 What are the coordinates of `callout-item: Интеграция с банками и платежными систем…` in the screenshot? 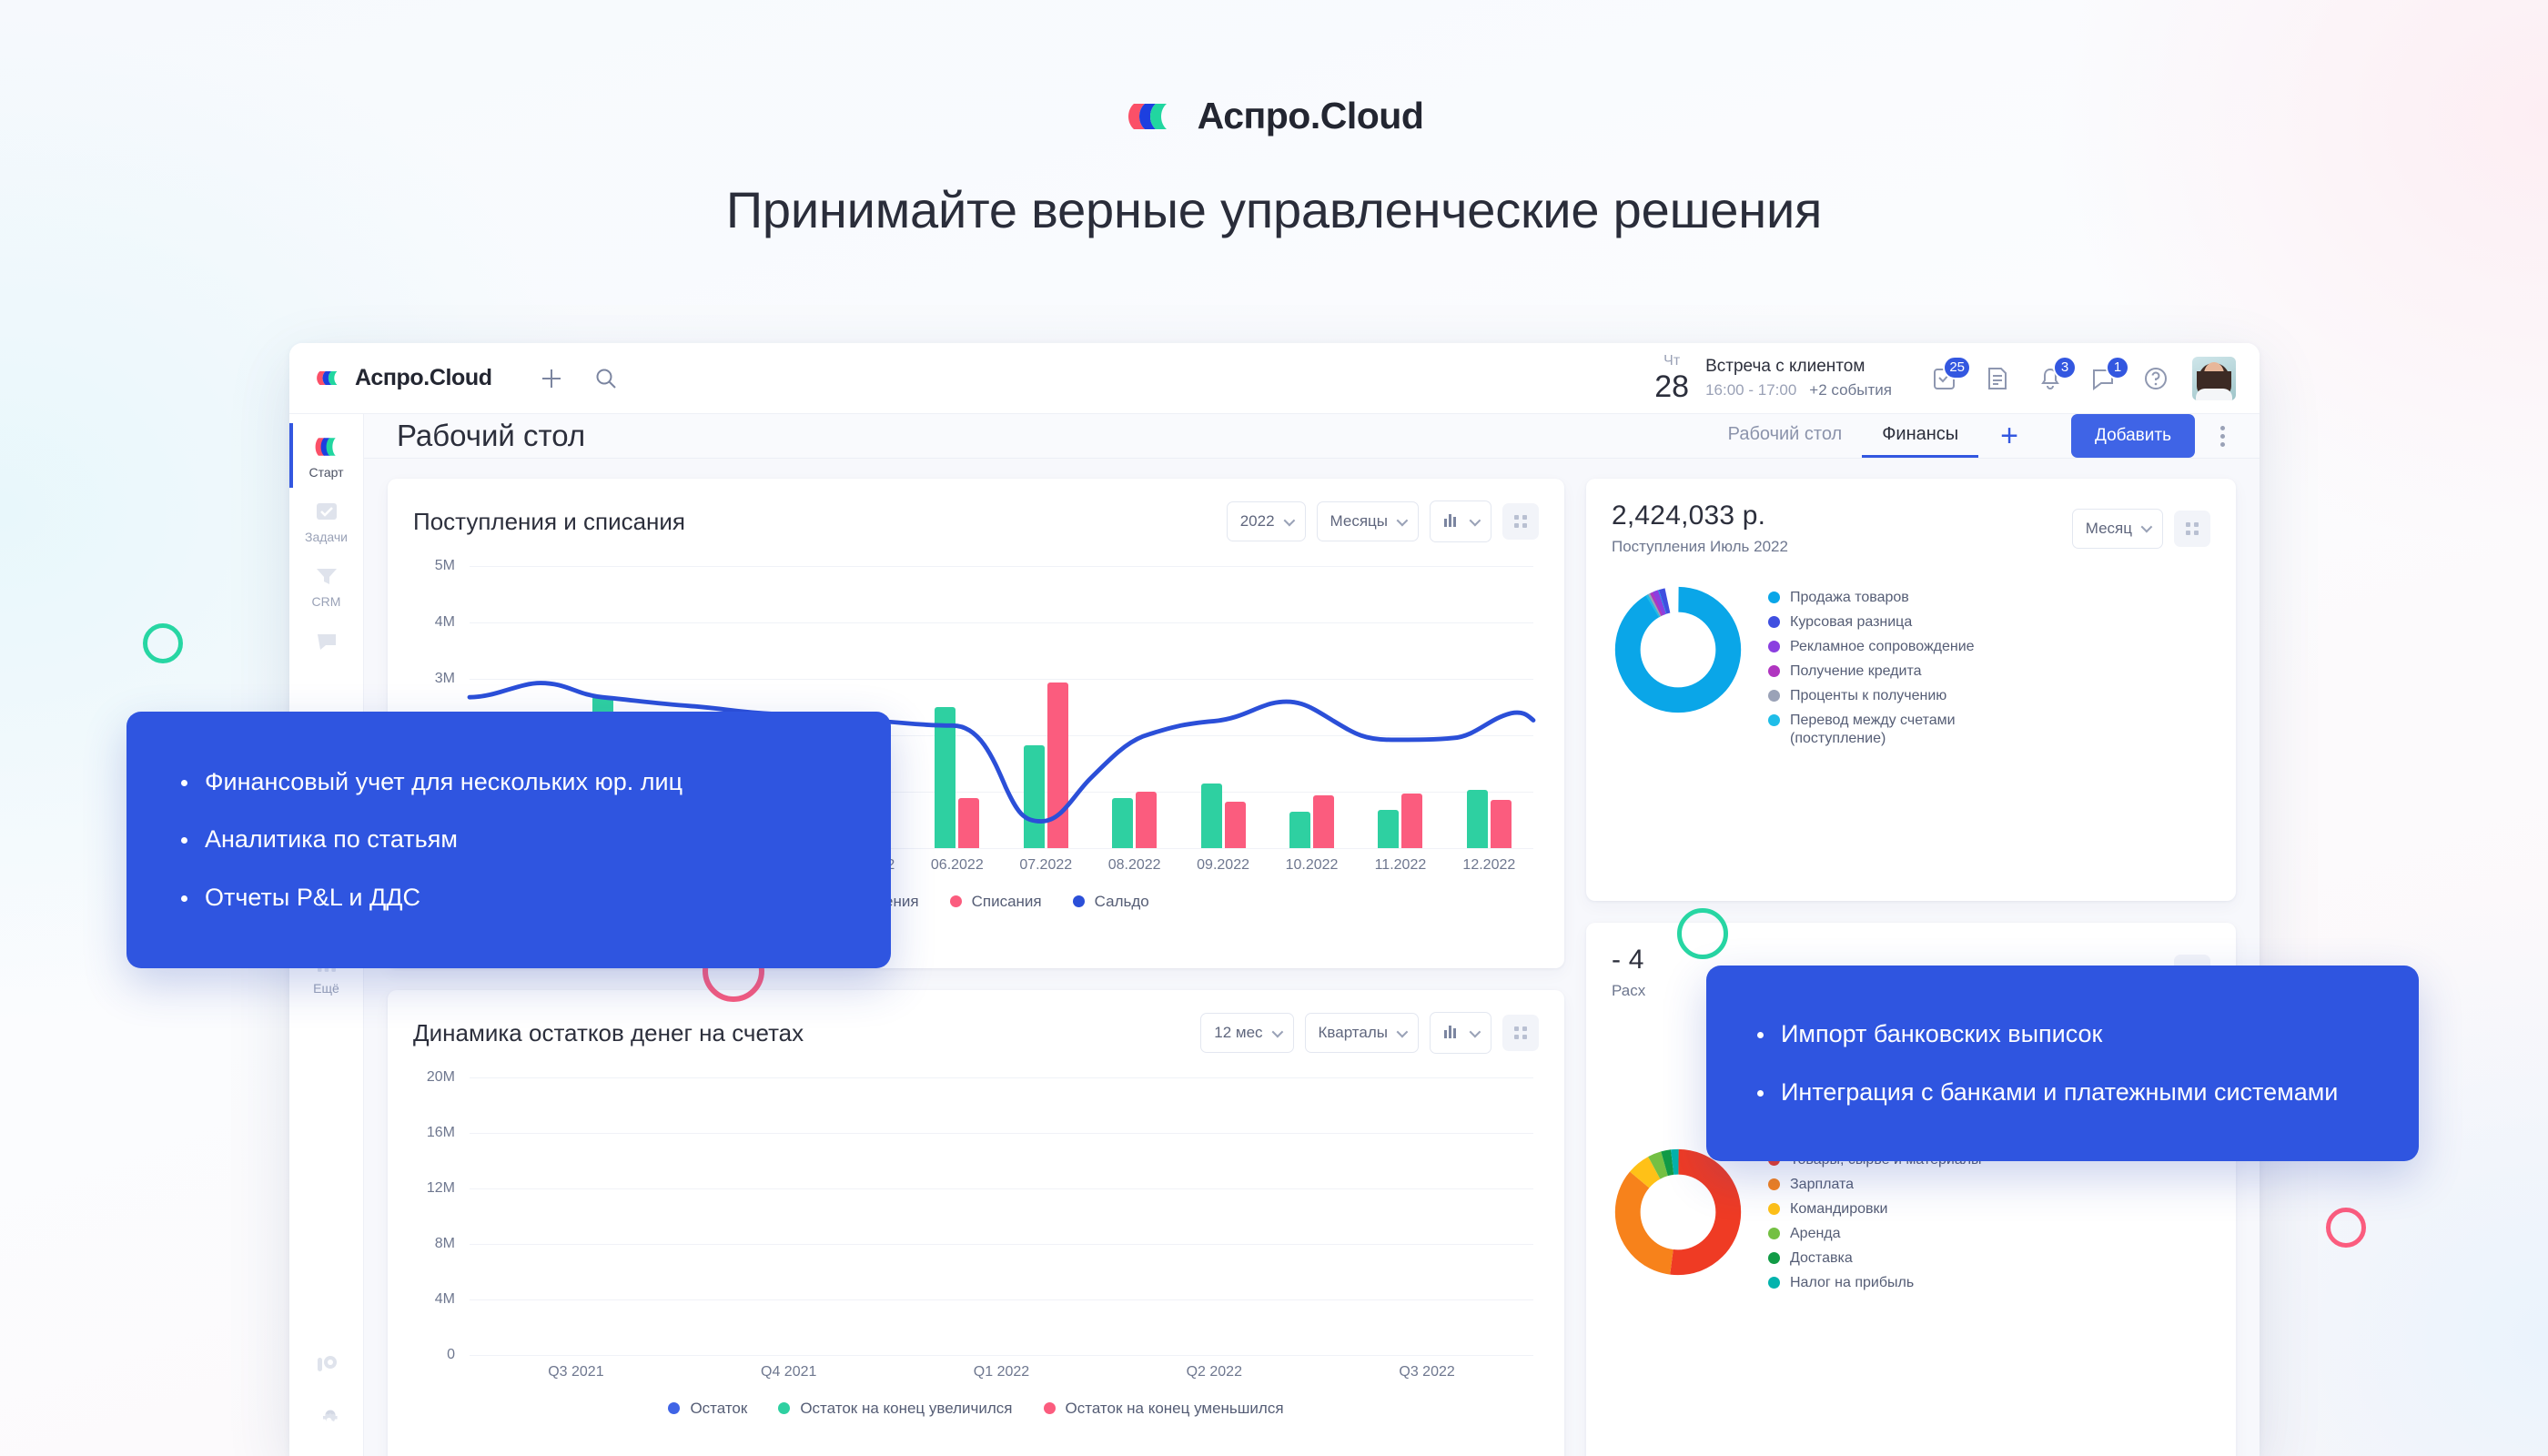 It's located at (2063, 1093).